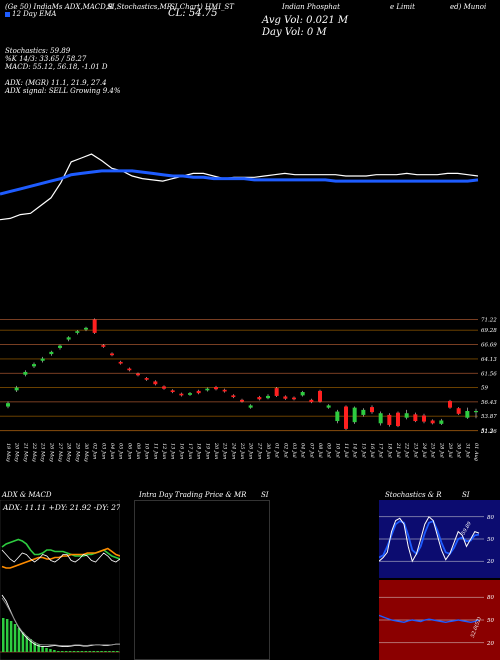 Image resolution: width=500 pixels, height=660 pixels. Describe the element at coordinates (225, 450) in the screenshot. I see `x-tick-label: 23 Jun` at that location.